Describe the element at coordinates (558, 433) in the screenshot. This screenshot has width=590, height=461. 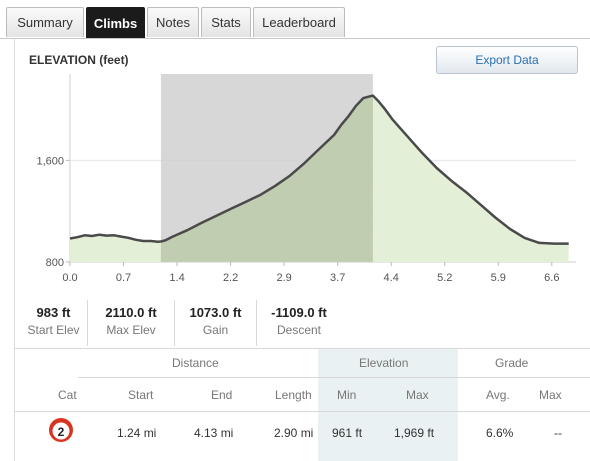
I see `cell-grade-max: --` at that location.